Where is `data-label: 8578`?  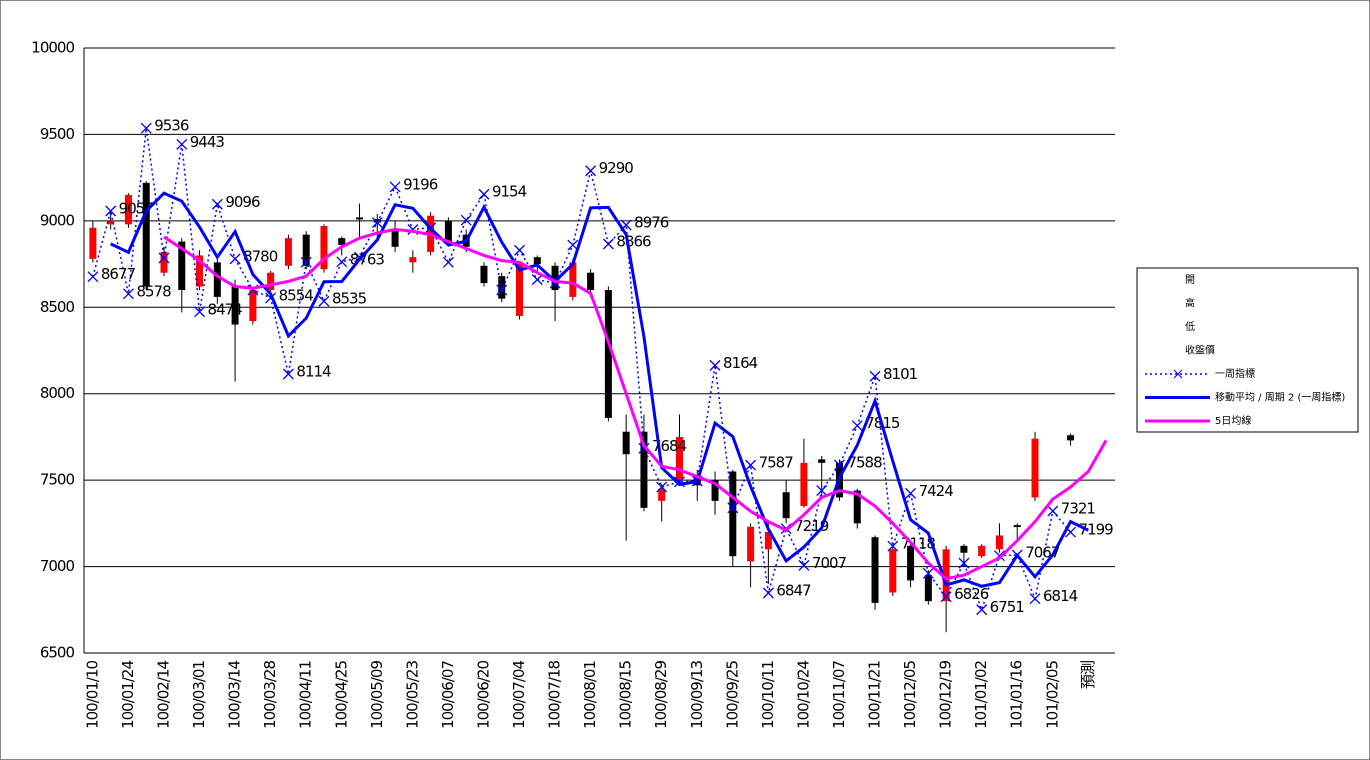
data-label: 8578 is located at coordinates (153, 291).